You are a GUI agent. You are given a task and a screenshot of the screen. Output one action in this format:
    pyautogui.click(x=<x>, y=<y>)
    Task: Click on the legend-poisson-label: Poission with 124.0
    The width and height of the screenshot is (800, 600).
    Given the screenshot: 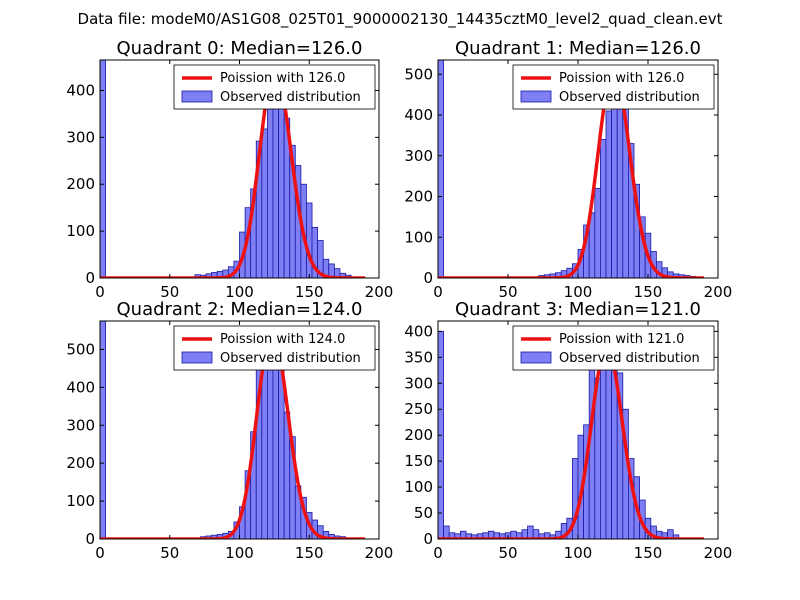 What is the action you would take?
    pyautogui.click(x=282, y=339)
    